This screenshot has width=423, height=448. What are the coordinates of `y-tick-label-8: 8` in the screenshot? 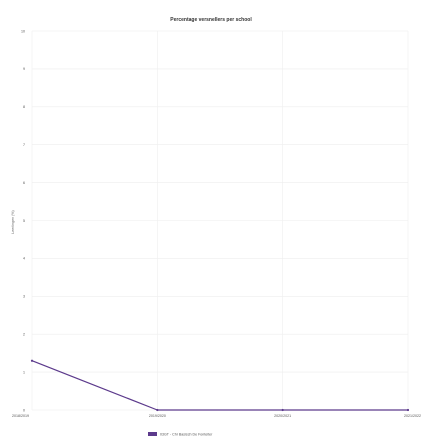 It's located at (24, 107).